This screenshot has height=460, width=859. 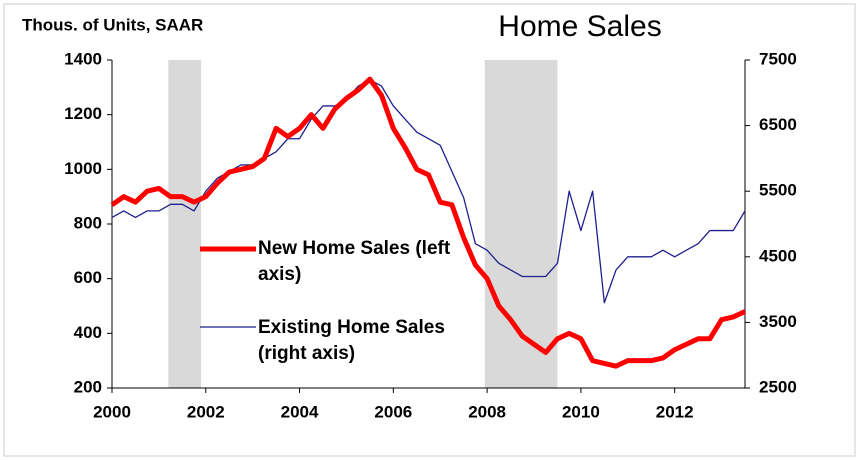 I want to click on x-tick-label: 2000, so click(x=112, y=411).